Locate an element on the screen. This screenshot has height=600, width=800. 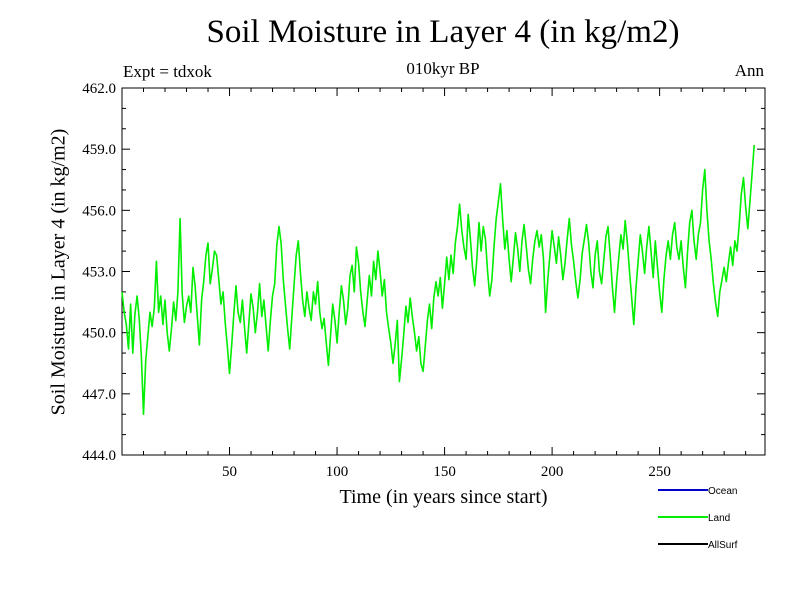
legend-label-ocean: Ocean is located at coordinates (722, 491).